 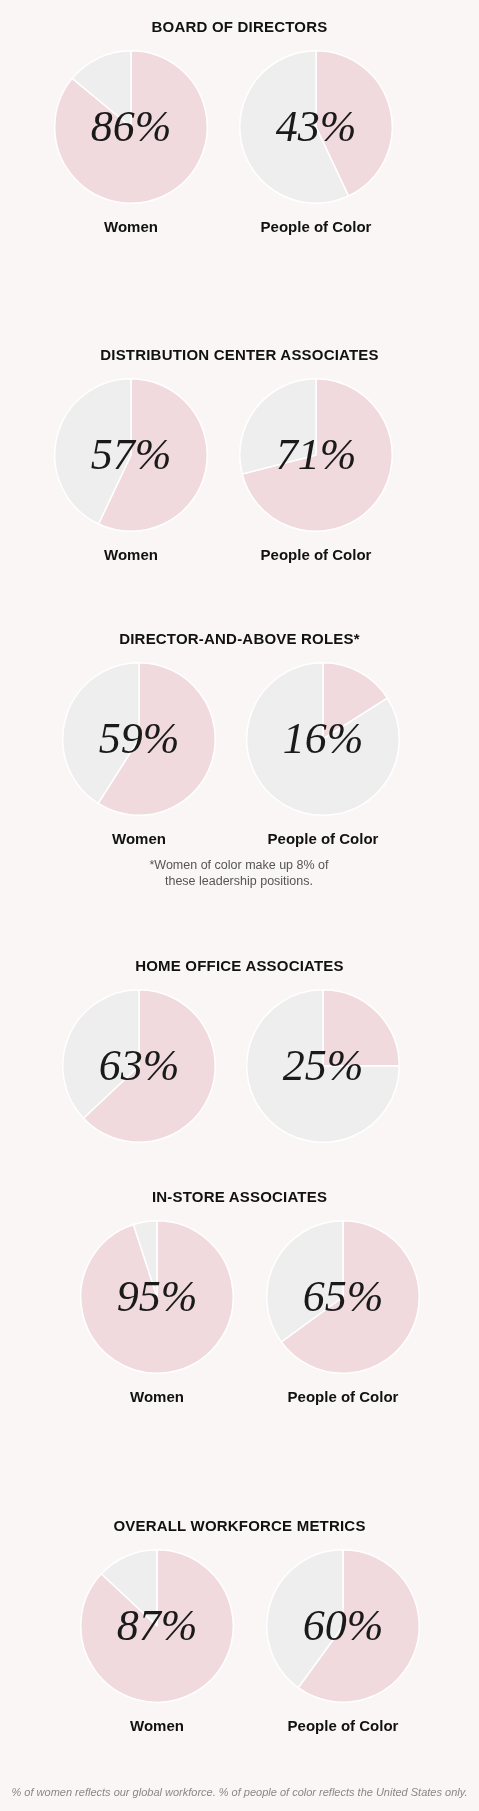 What do you see at coordinates (323, 738) in the screenshot?
I see `data-label: 16%` at bounding box center [323, 738].